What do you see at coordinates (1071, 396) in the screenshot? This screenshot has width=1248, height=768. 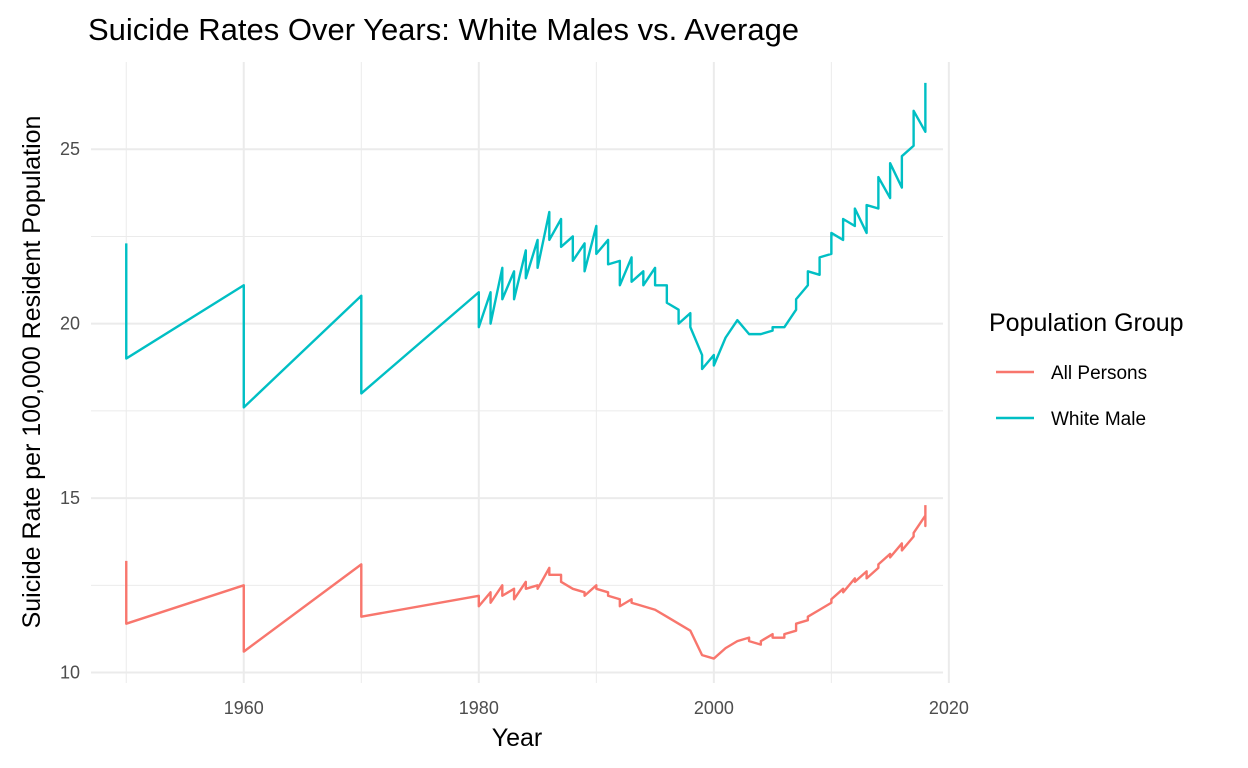 I see `legend-items: All Persons White Male` at bounding box center [1071, 396].